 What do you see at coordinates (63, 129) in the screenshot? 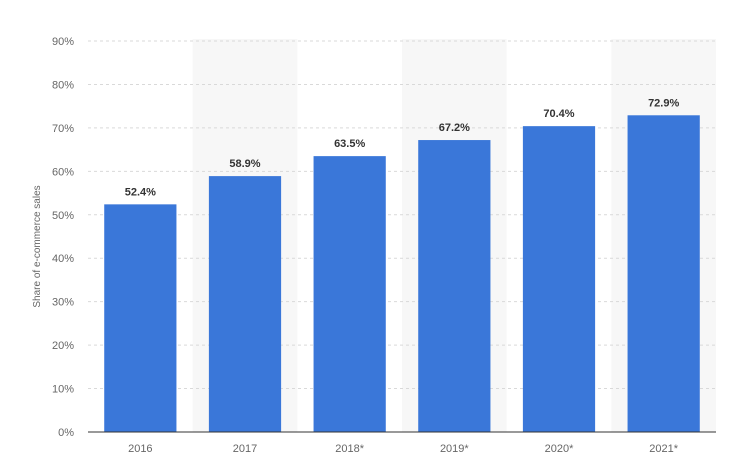
I see `y-tick-label: 70%` at bounding box center [63, 129].